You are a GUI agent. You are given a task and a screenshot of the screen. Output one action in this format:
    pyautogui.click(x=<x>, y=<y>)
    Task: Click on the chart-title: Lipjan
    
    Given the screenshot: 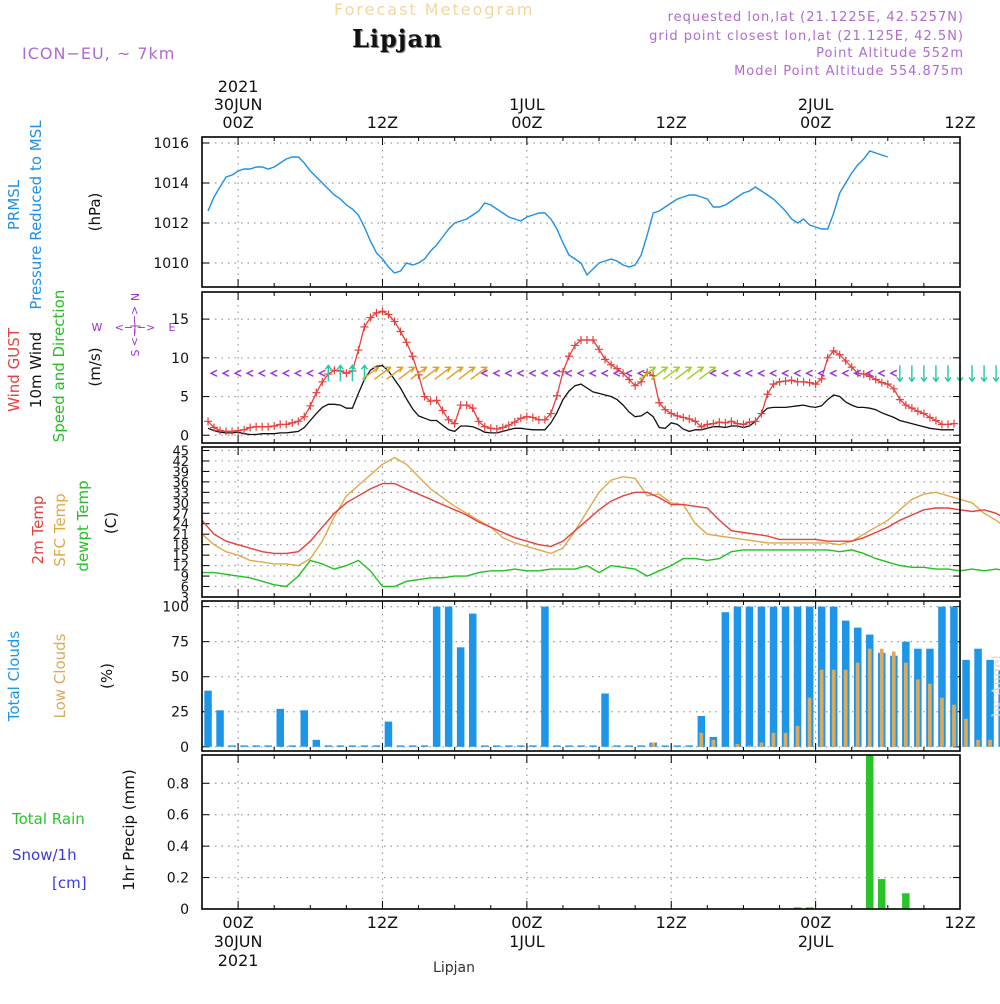 What is the action you would take?
    pyautogui.click(x=397, y=38)
    